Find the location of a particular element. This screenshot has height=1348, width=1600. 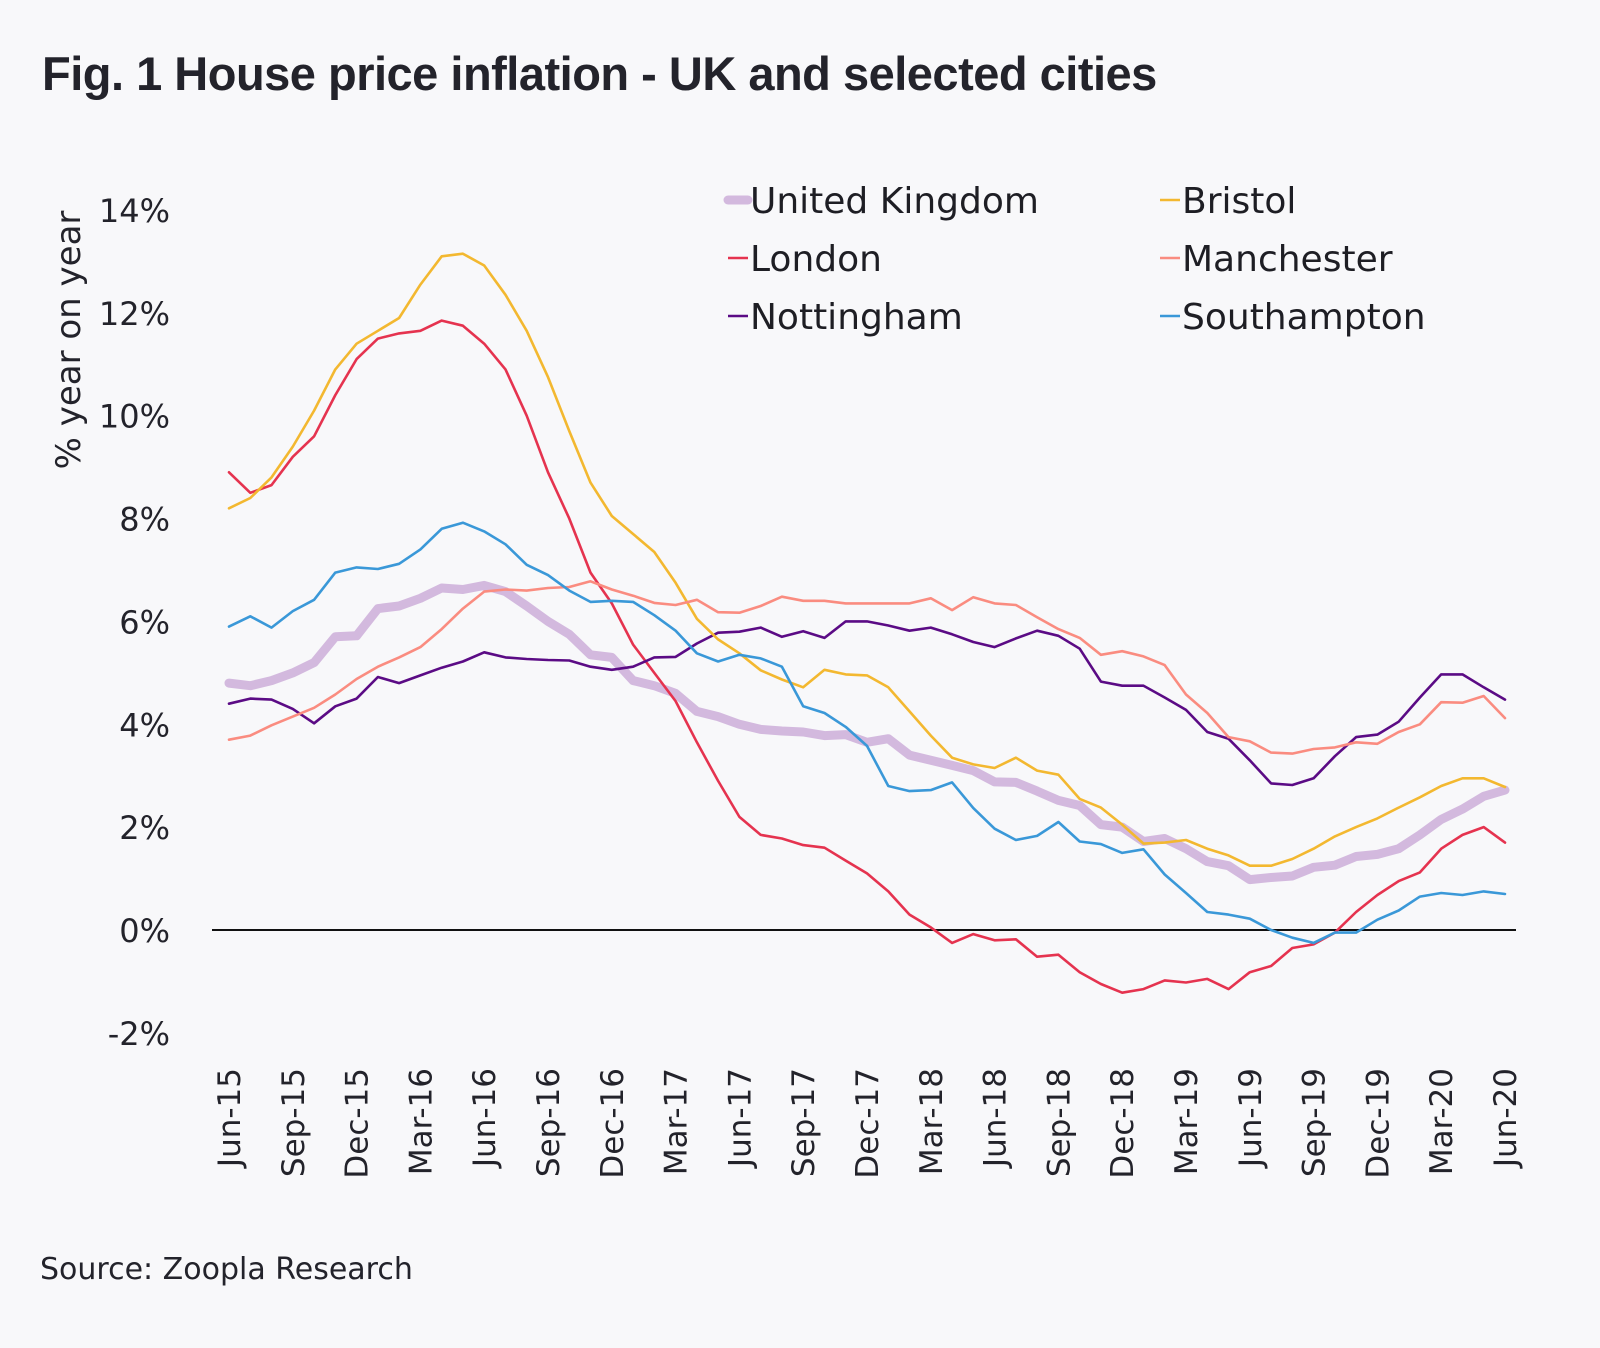

legend-label: Nottingham is located at coordinates (856, 317).